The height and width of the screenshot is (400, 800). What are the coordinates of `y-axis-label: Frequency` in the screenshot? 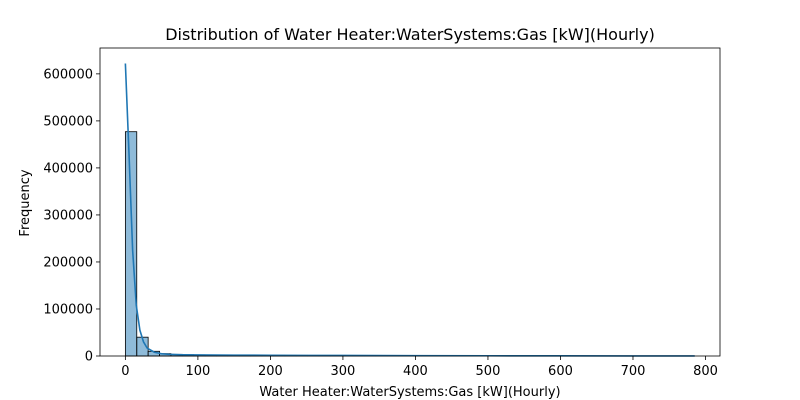 It's located at (25, 202).